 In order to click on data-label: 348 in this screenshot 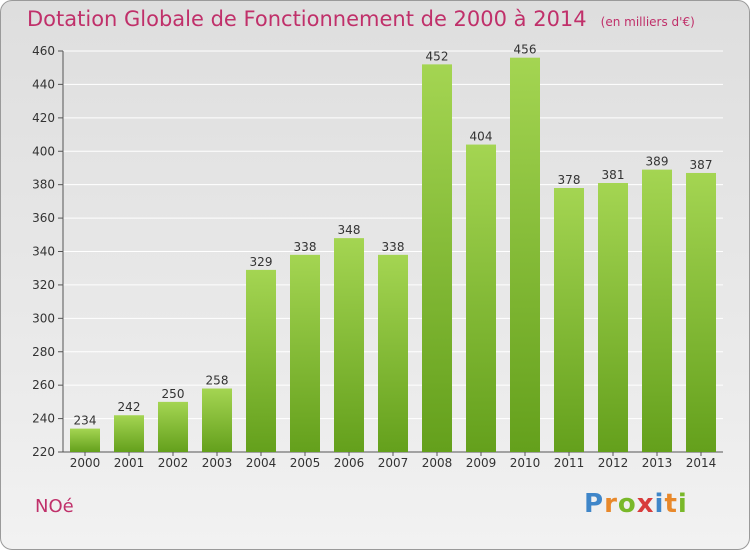, I will do `click(349, 230)`.